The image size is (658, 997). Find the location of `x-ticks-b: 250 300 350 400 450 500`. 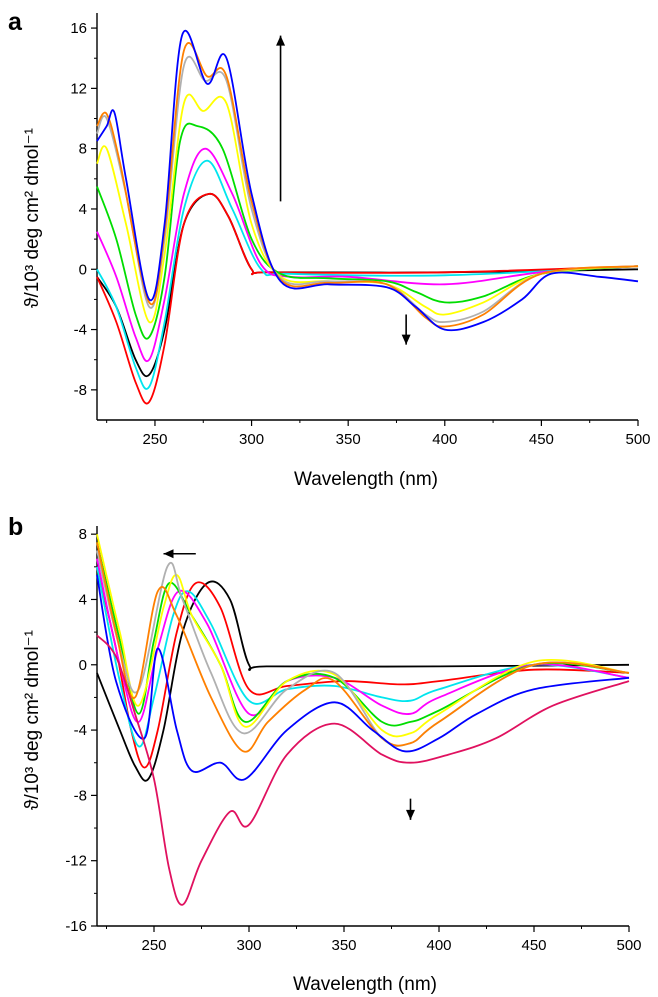

x-ticks-b: 250 300 350 400 450 500 is located at coordinates (374, 940).